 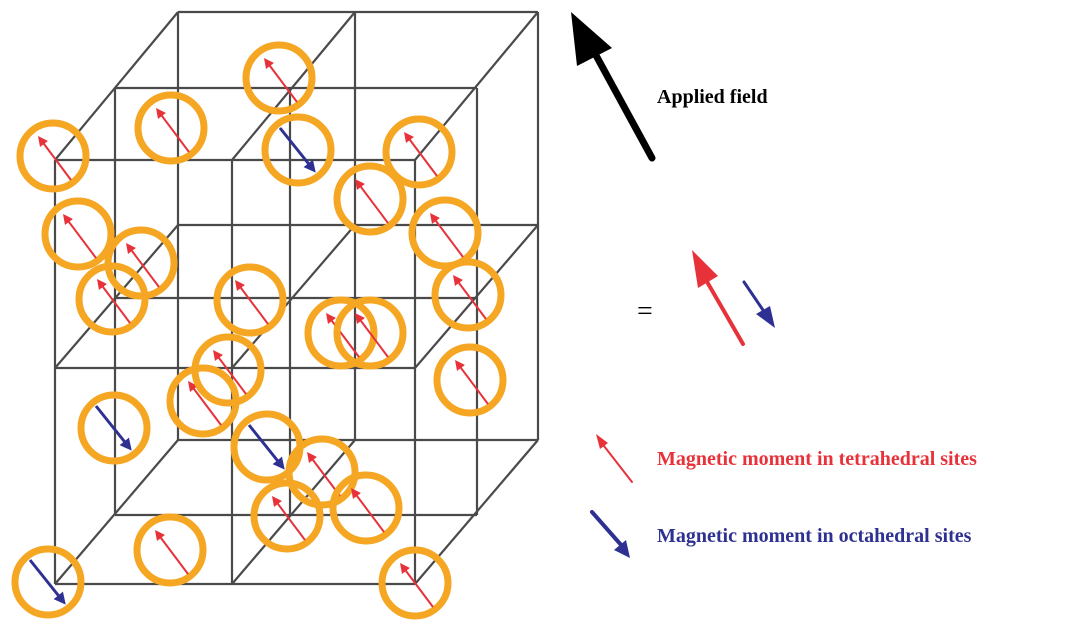 What do you see at coordinates (610, 534) in the screenshot?
I see `octahedral-legend-arrow` at bounding box center [610, 534].